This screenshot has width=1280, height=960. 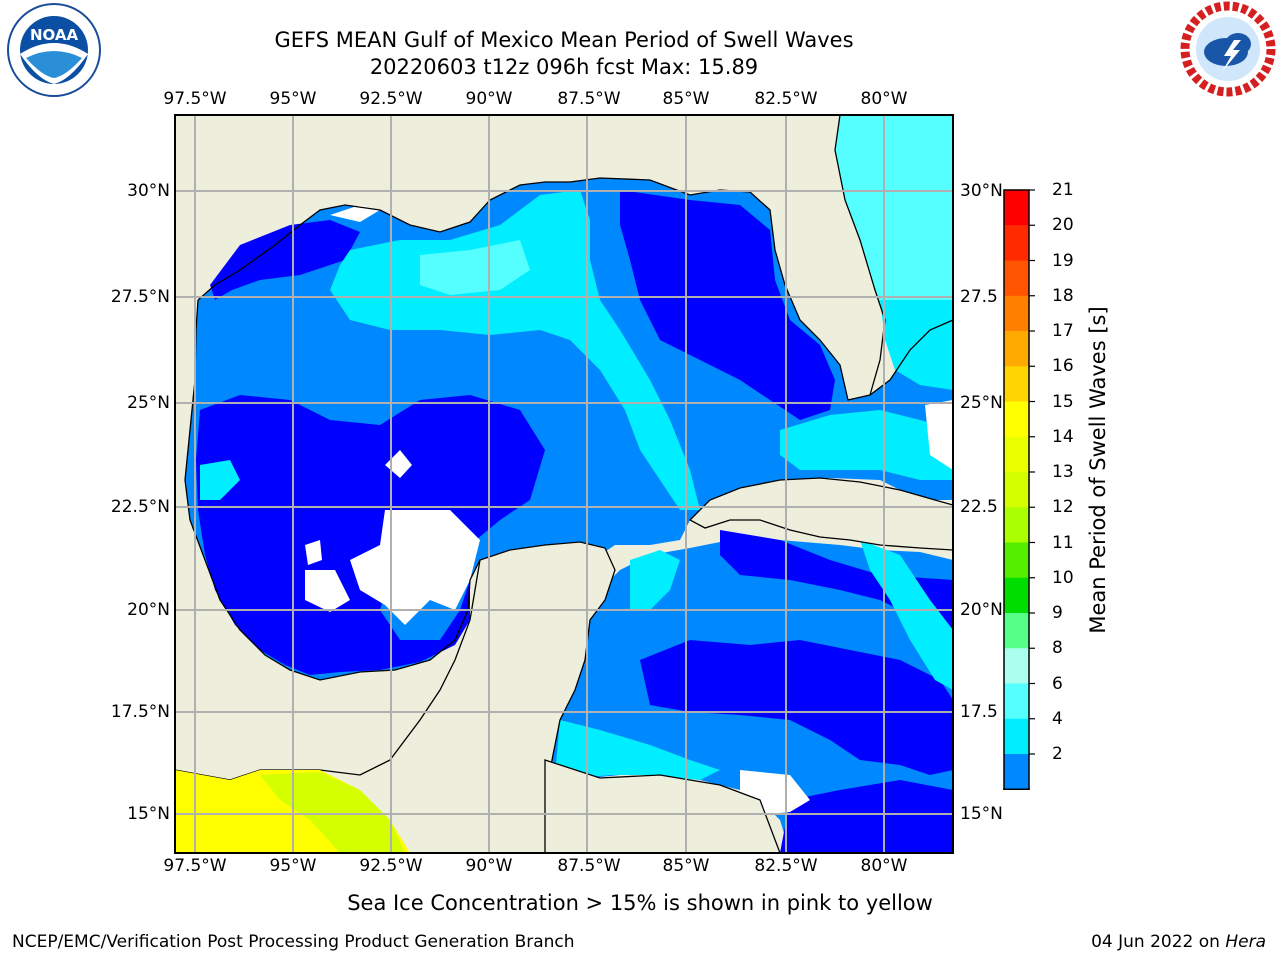 What do you see at coordinates (981, 610) in the screenshot?
I see `lat-tick-right: 20°N` at bounding box center [981, 610].